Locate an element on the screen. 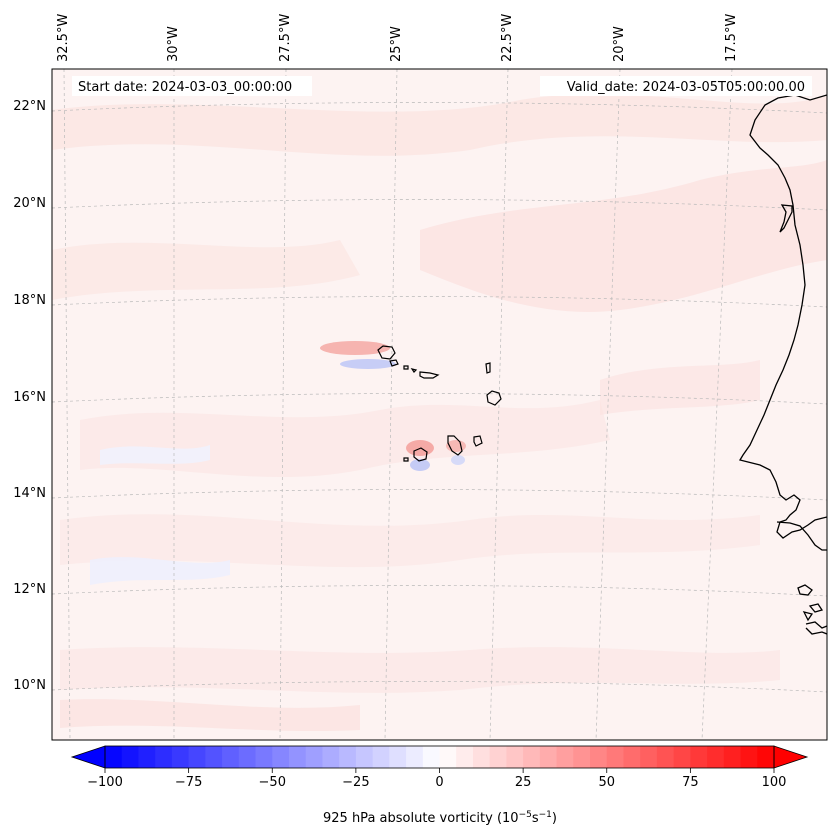  colorbar-tick-label: 50 is located at coordinates (606, 782).